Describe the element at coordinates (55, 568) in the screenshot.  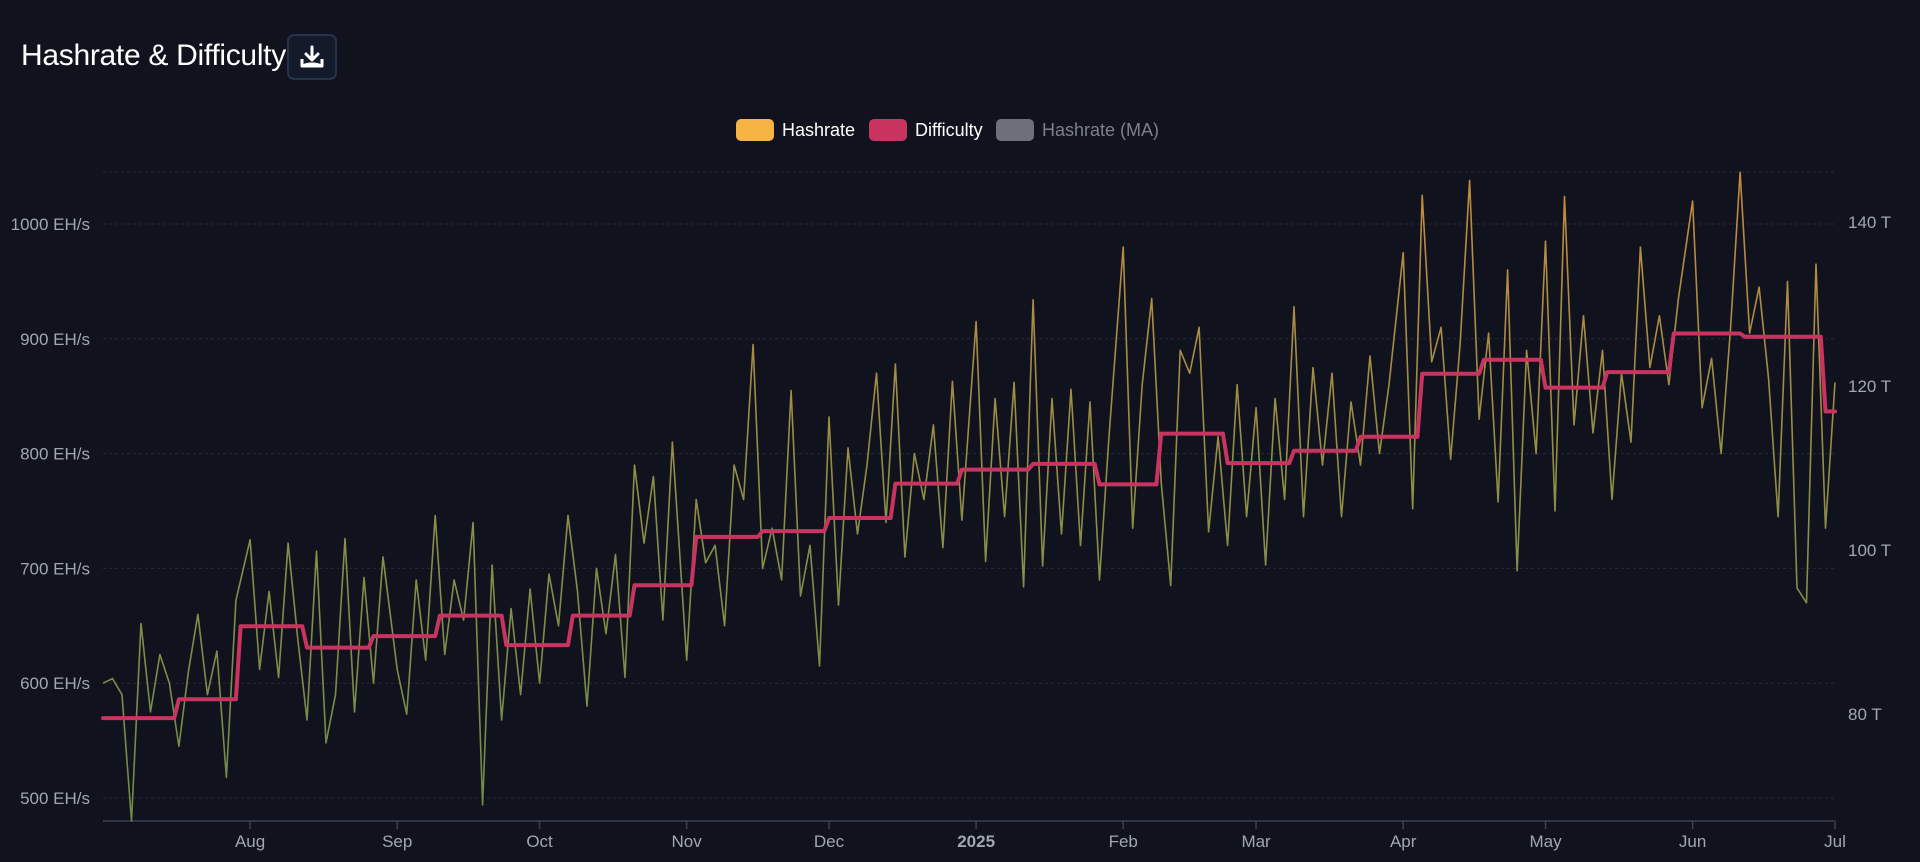
I see `y-left-tick-label: 700 EH/s` at that location.